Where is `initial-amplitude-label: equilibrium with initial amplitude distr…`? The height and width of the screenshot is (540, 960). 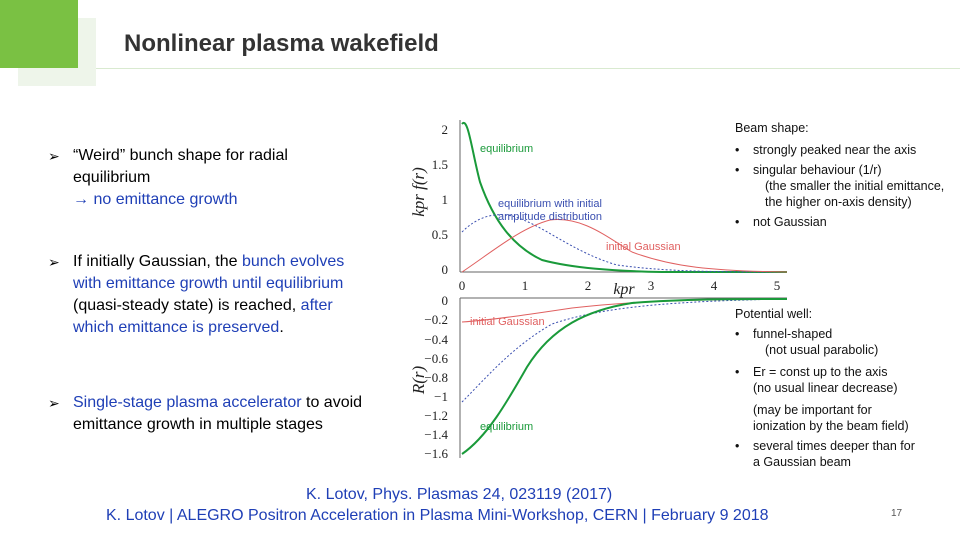
initial-amplitude-label: equilibrium with initial amplitude distr… is located at coordinates (551, 210).